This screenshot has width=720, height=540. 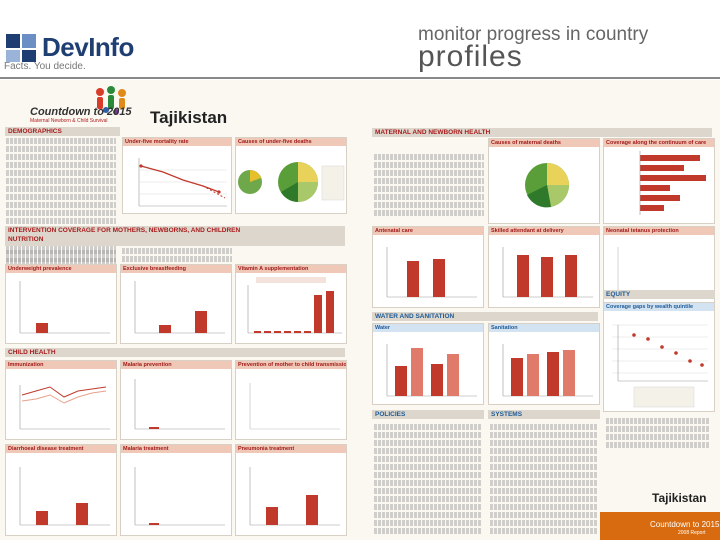 I want to click on panel-title: Under-five mortality rate, so click(x=177, y=142).